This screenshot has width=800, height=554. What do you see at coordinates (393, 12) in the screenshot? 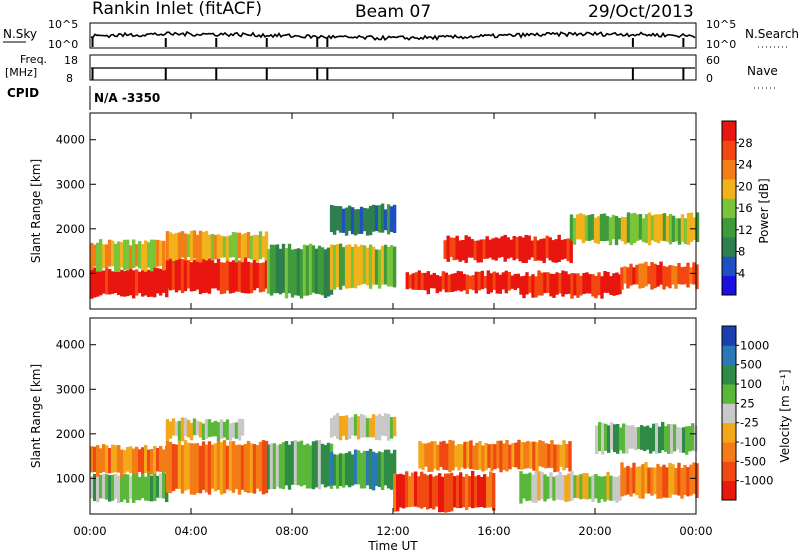
I see `beam-title: Beam 07` at bounding box center [393, 12].